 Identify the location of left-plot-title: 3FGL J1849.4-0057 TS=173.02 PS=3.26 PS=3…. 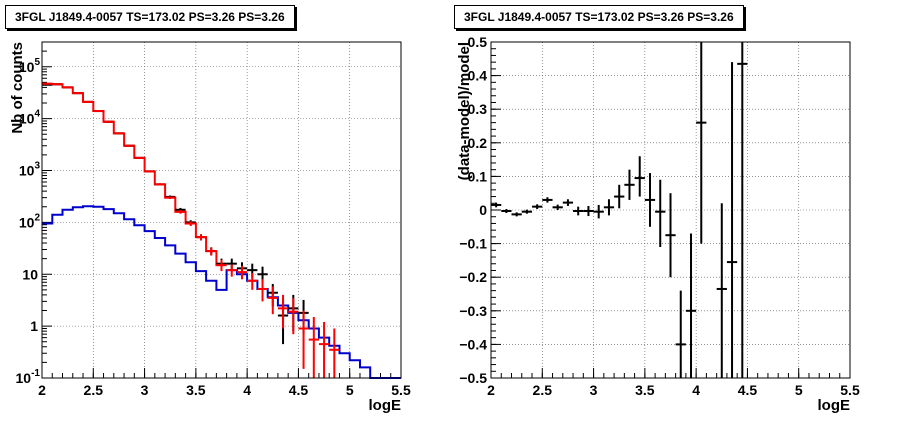
(150, 17).